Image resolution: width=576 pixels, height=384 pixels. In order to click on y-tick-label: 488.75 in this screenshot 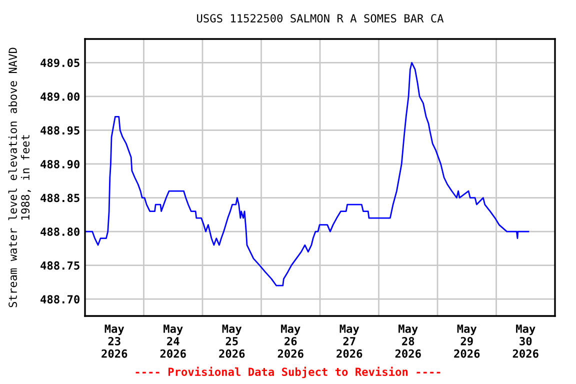, I will do `click(60, 265)`.